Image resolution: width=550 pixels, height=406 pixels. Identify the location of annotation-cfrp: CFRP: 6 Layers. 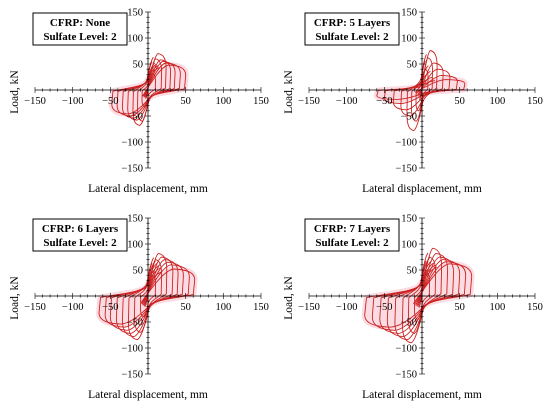
(80, 229).